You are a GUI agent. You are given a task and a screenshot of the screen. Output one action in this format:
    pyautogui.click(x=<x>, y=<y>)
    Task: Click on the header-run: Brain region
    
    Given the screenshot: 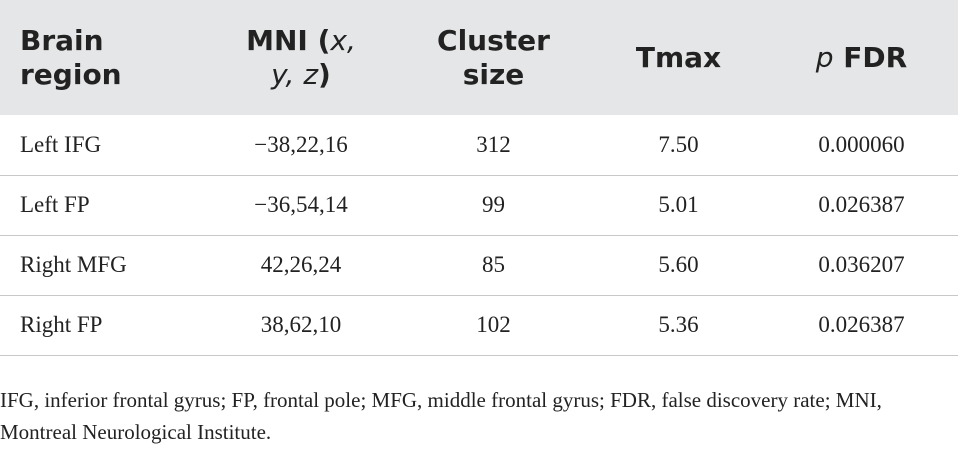 What is the action you would take?
    pyautogui.click(x=71, y=57)
    